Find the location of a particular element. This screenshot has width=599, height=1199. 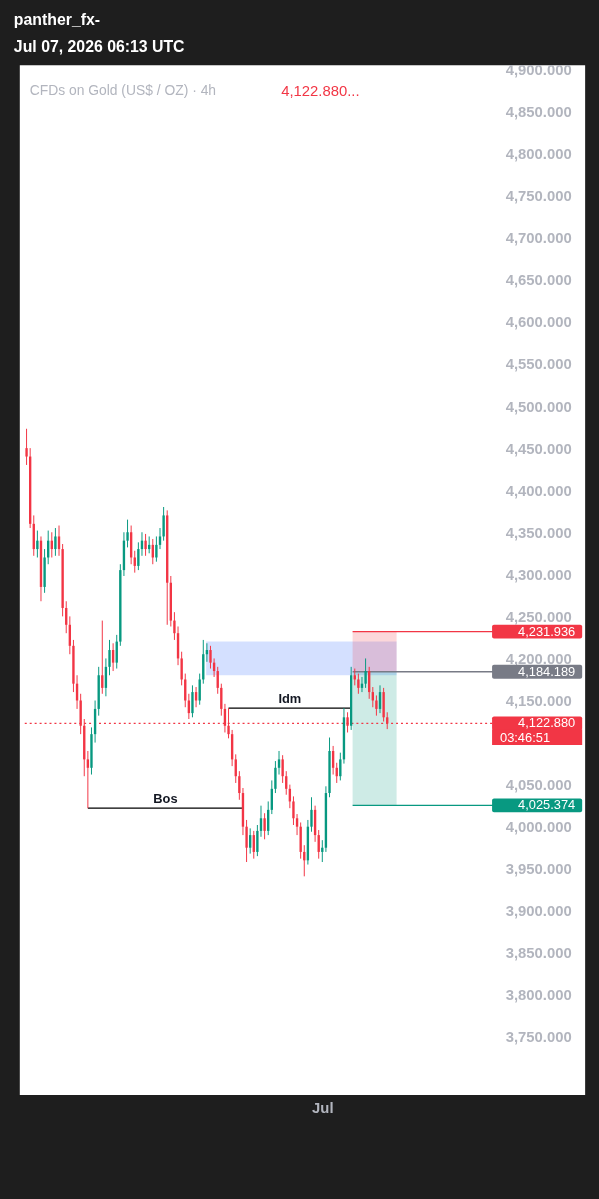

ref-line-label: 4,231.936 is located at coordinates (547, 631).